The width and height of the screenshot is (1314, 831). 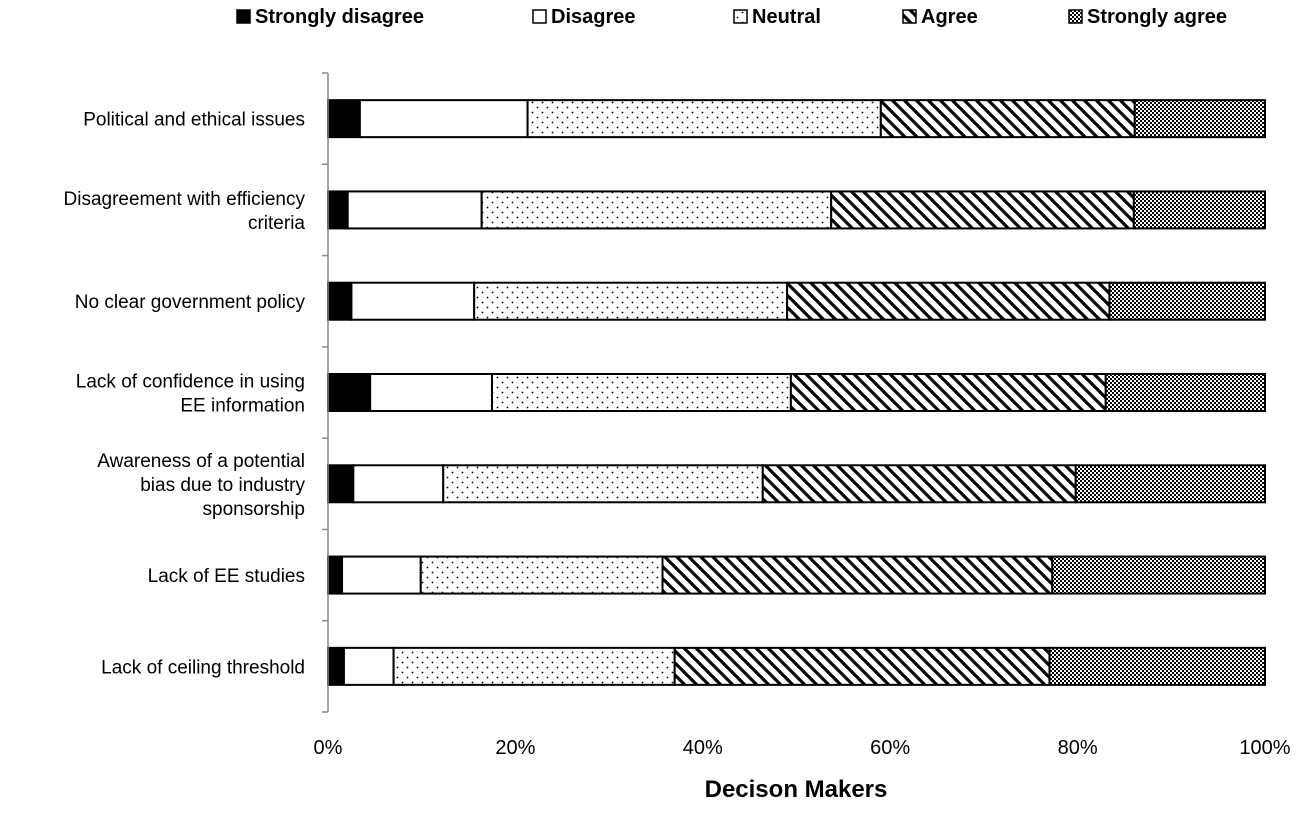 What do you see at coordinates (949, 17) in the screenshot?
I see `legend-label-4: Agree` at bounding box center [949, 17].